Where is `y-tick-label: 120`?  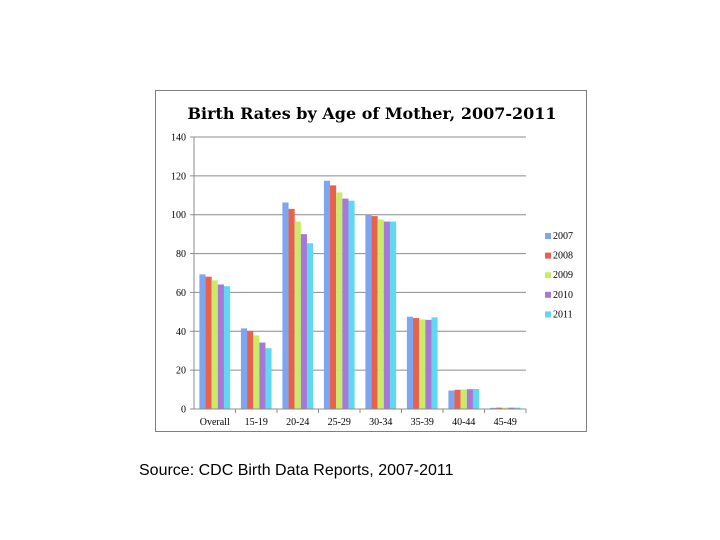
y-tick-label: 120 is located at coordinates (178, 176).